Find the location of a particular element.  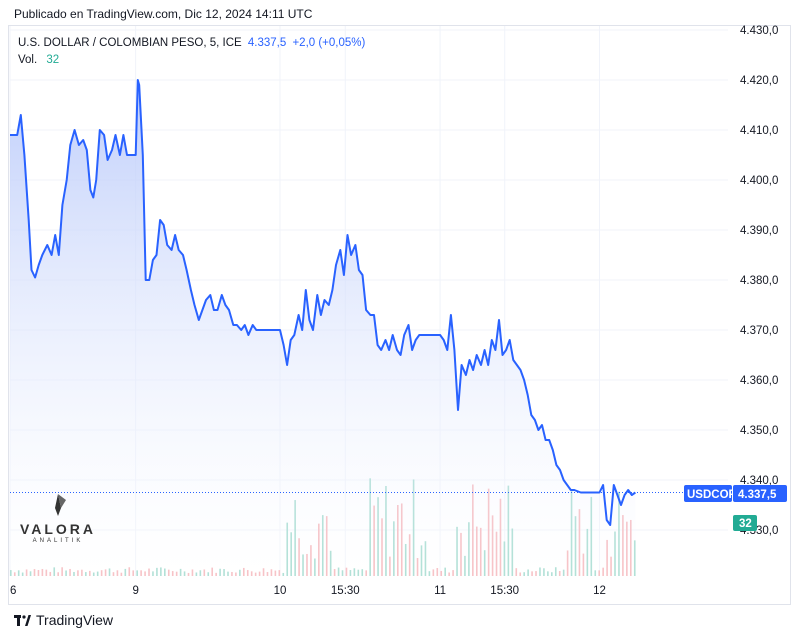

tradingview-footer: TradingView is located at coordinates (63, 620).